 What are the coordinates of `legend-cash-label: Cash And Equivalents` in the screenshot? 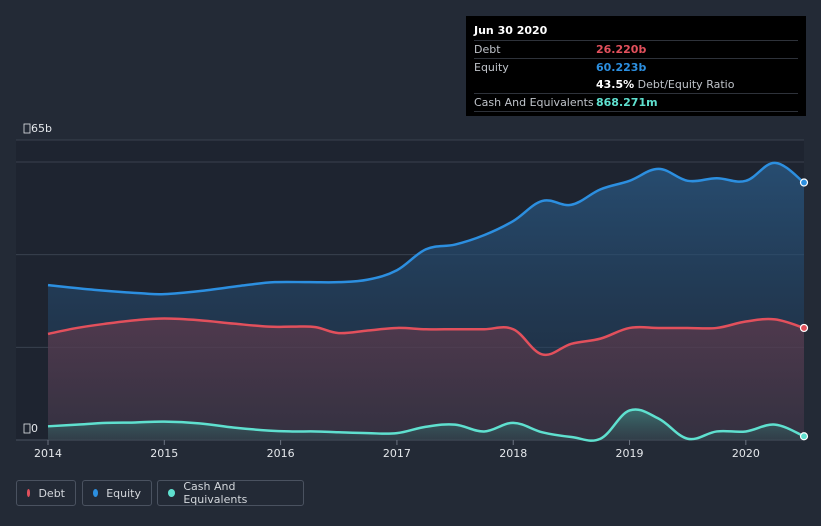 It's located at (215, 493).